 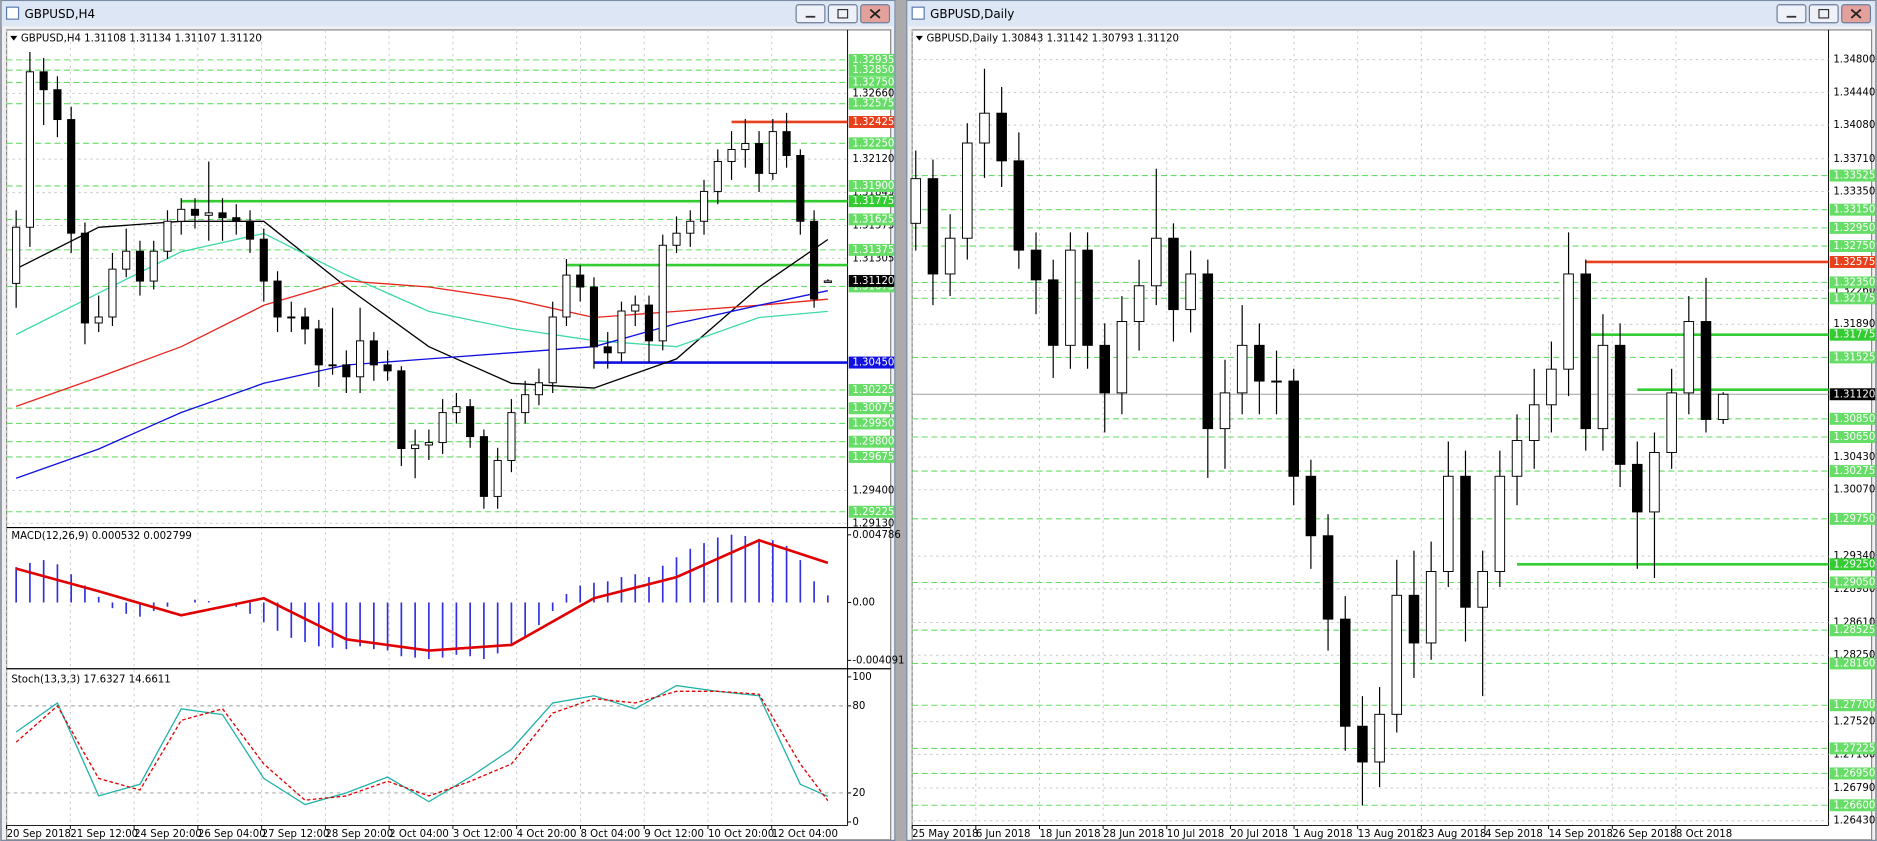 What do you see at coordinates (873, 281) in the screenshot?
I see `current-price-label: 1.31120` at bounding box center [873, 281].